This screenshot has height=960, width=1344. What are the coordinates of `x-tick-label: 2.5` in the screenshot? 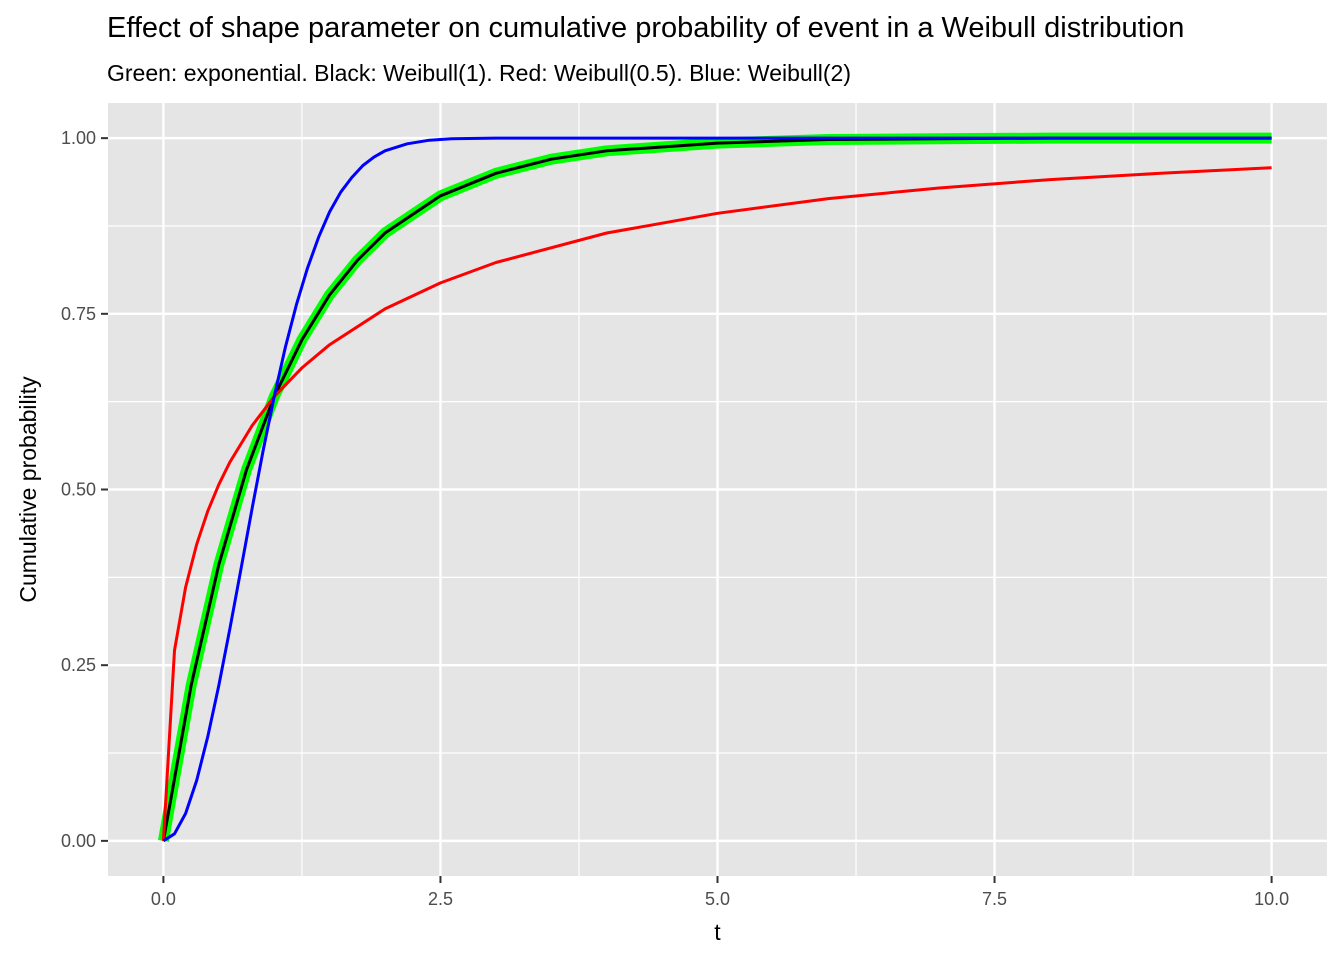 It's located at (440, 899).